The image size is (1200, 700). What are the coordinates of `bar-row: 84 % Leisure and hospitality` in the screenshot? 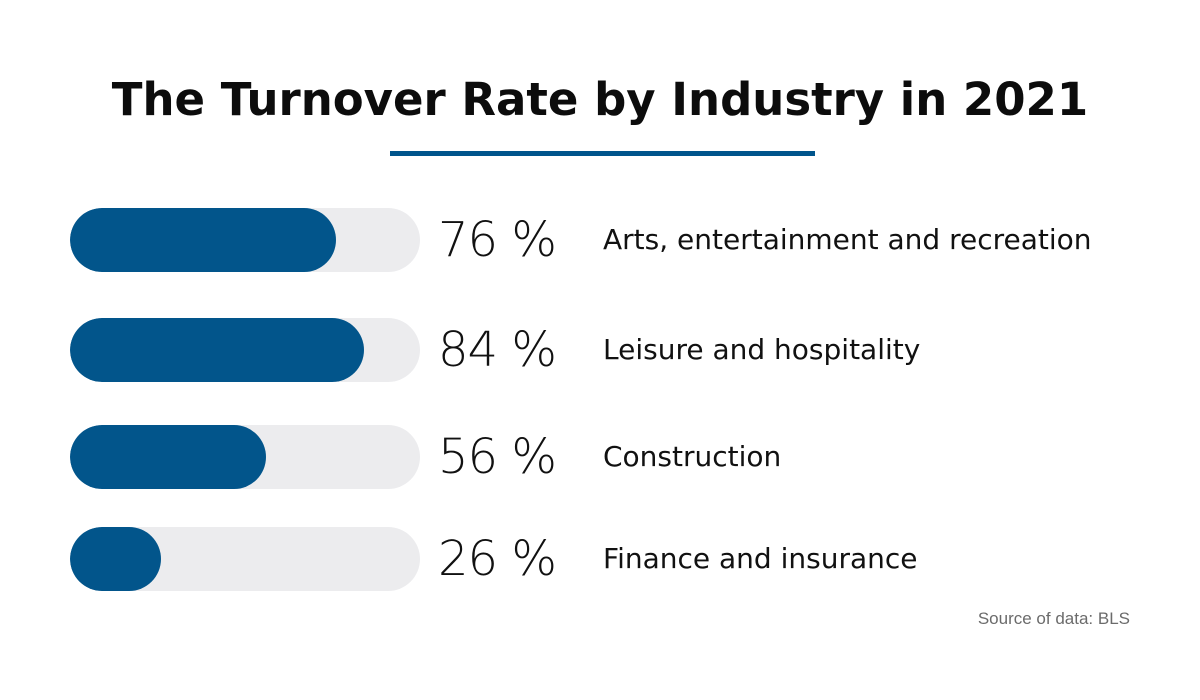 It's located at (600, 350).